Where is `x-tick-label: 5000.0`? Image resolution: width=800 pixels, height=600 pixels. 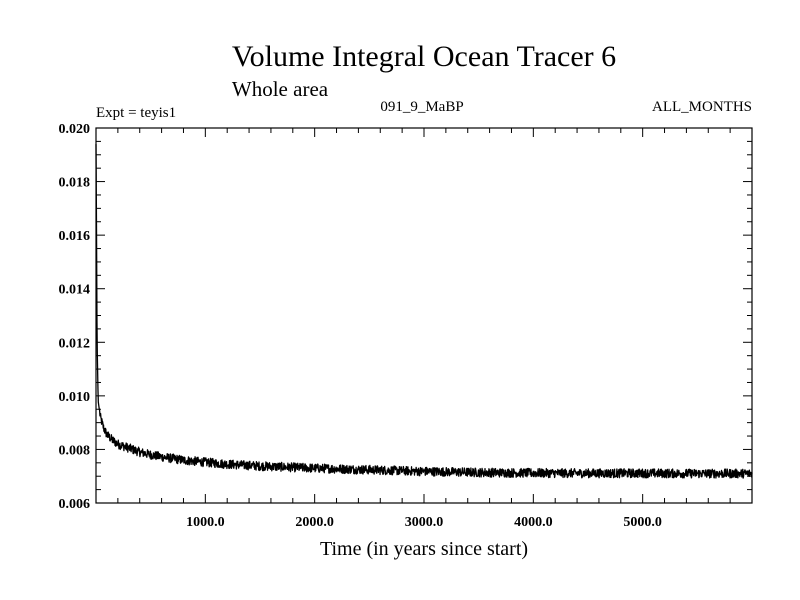
x-tick-label: 5000.0 is located at coordinates (642, 522).